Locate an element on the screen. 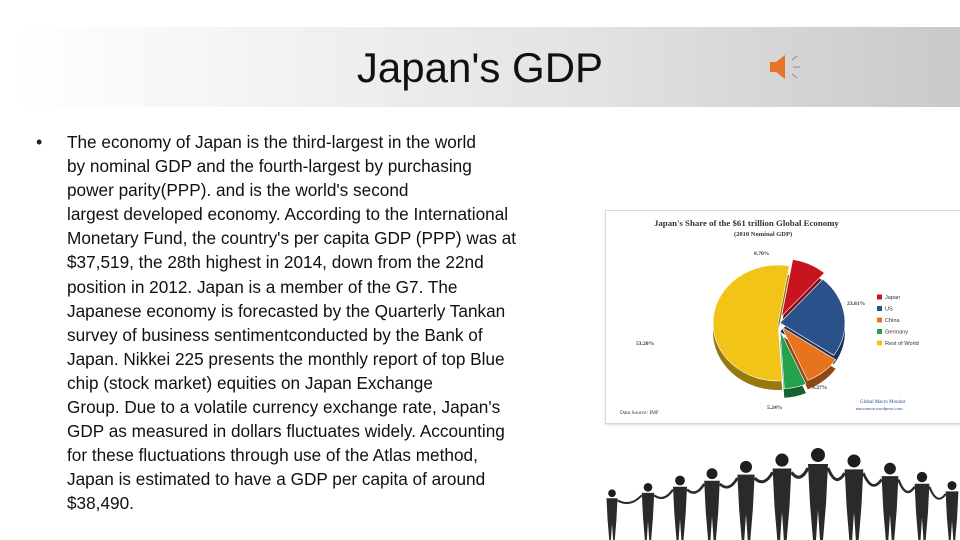  credit-line-2: macromon.wordpress.com is located at coordinates (879, 408).